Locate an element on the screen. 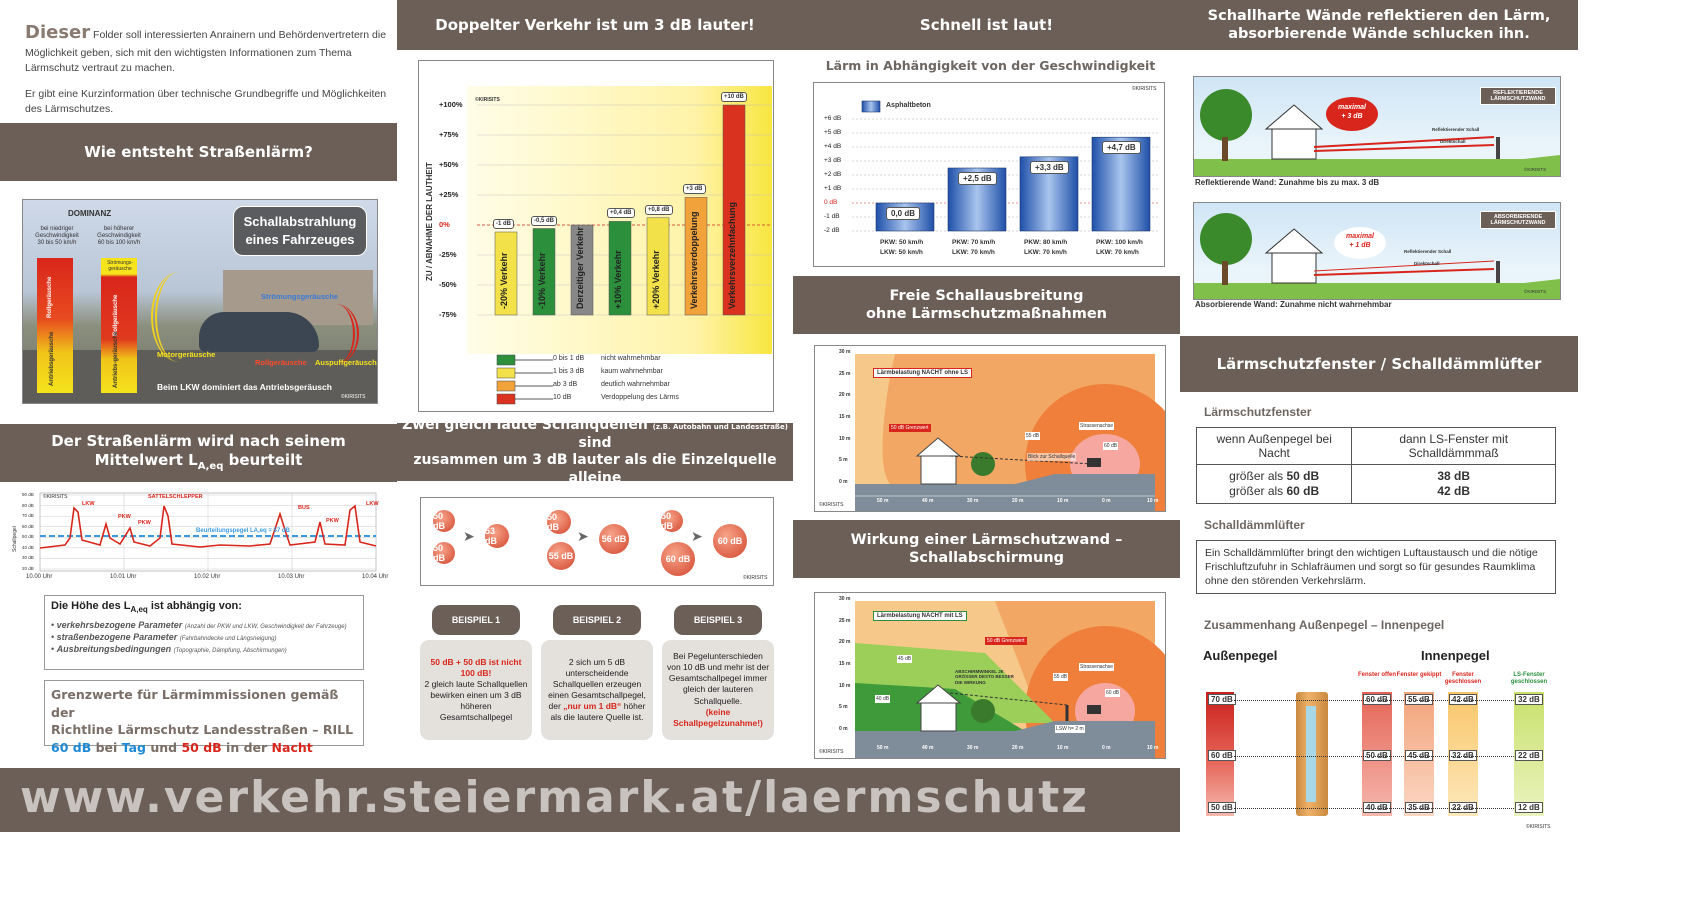  freie-line-2: ohne Lärmschutzmaßnahmen is located at coordinates (986, 314).